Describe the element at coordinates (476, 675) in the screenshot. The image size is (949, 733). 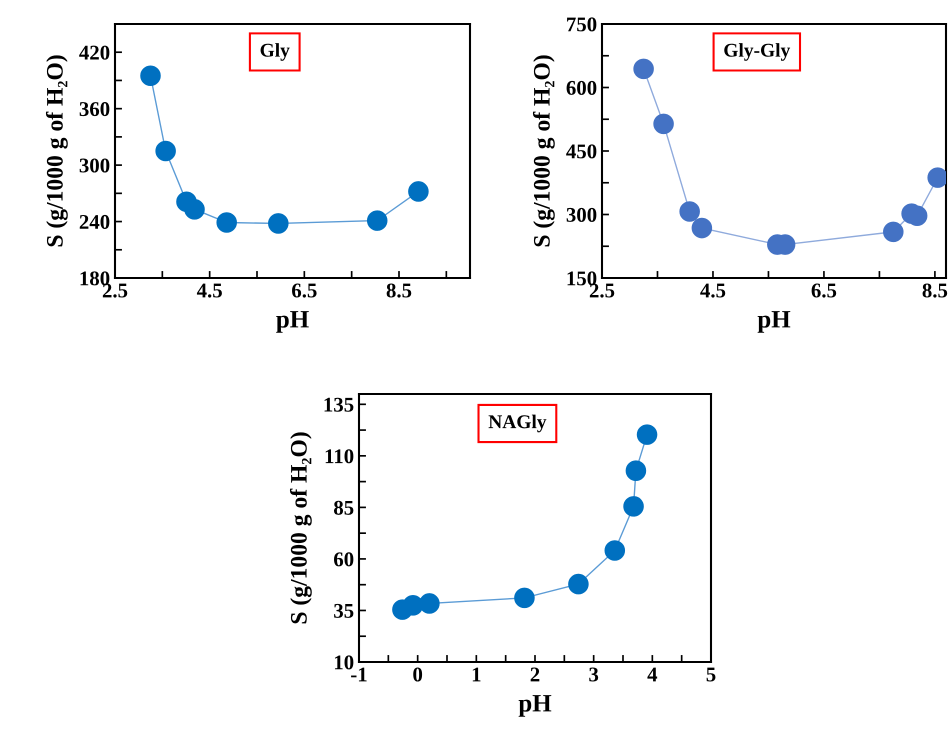
I see `x-tick-label: 1` at that location.